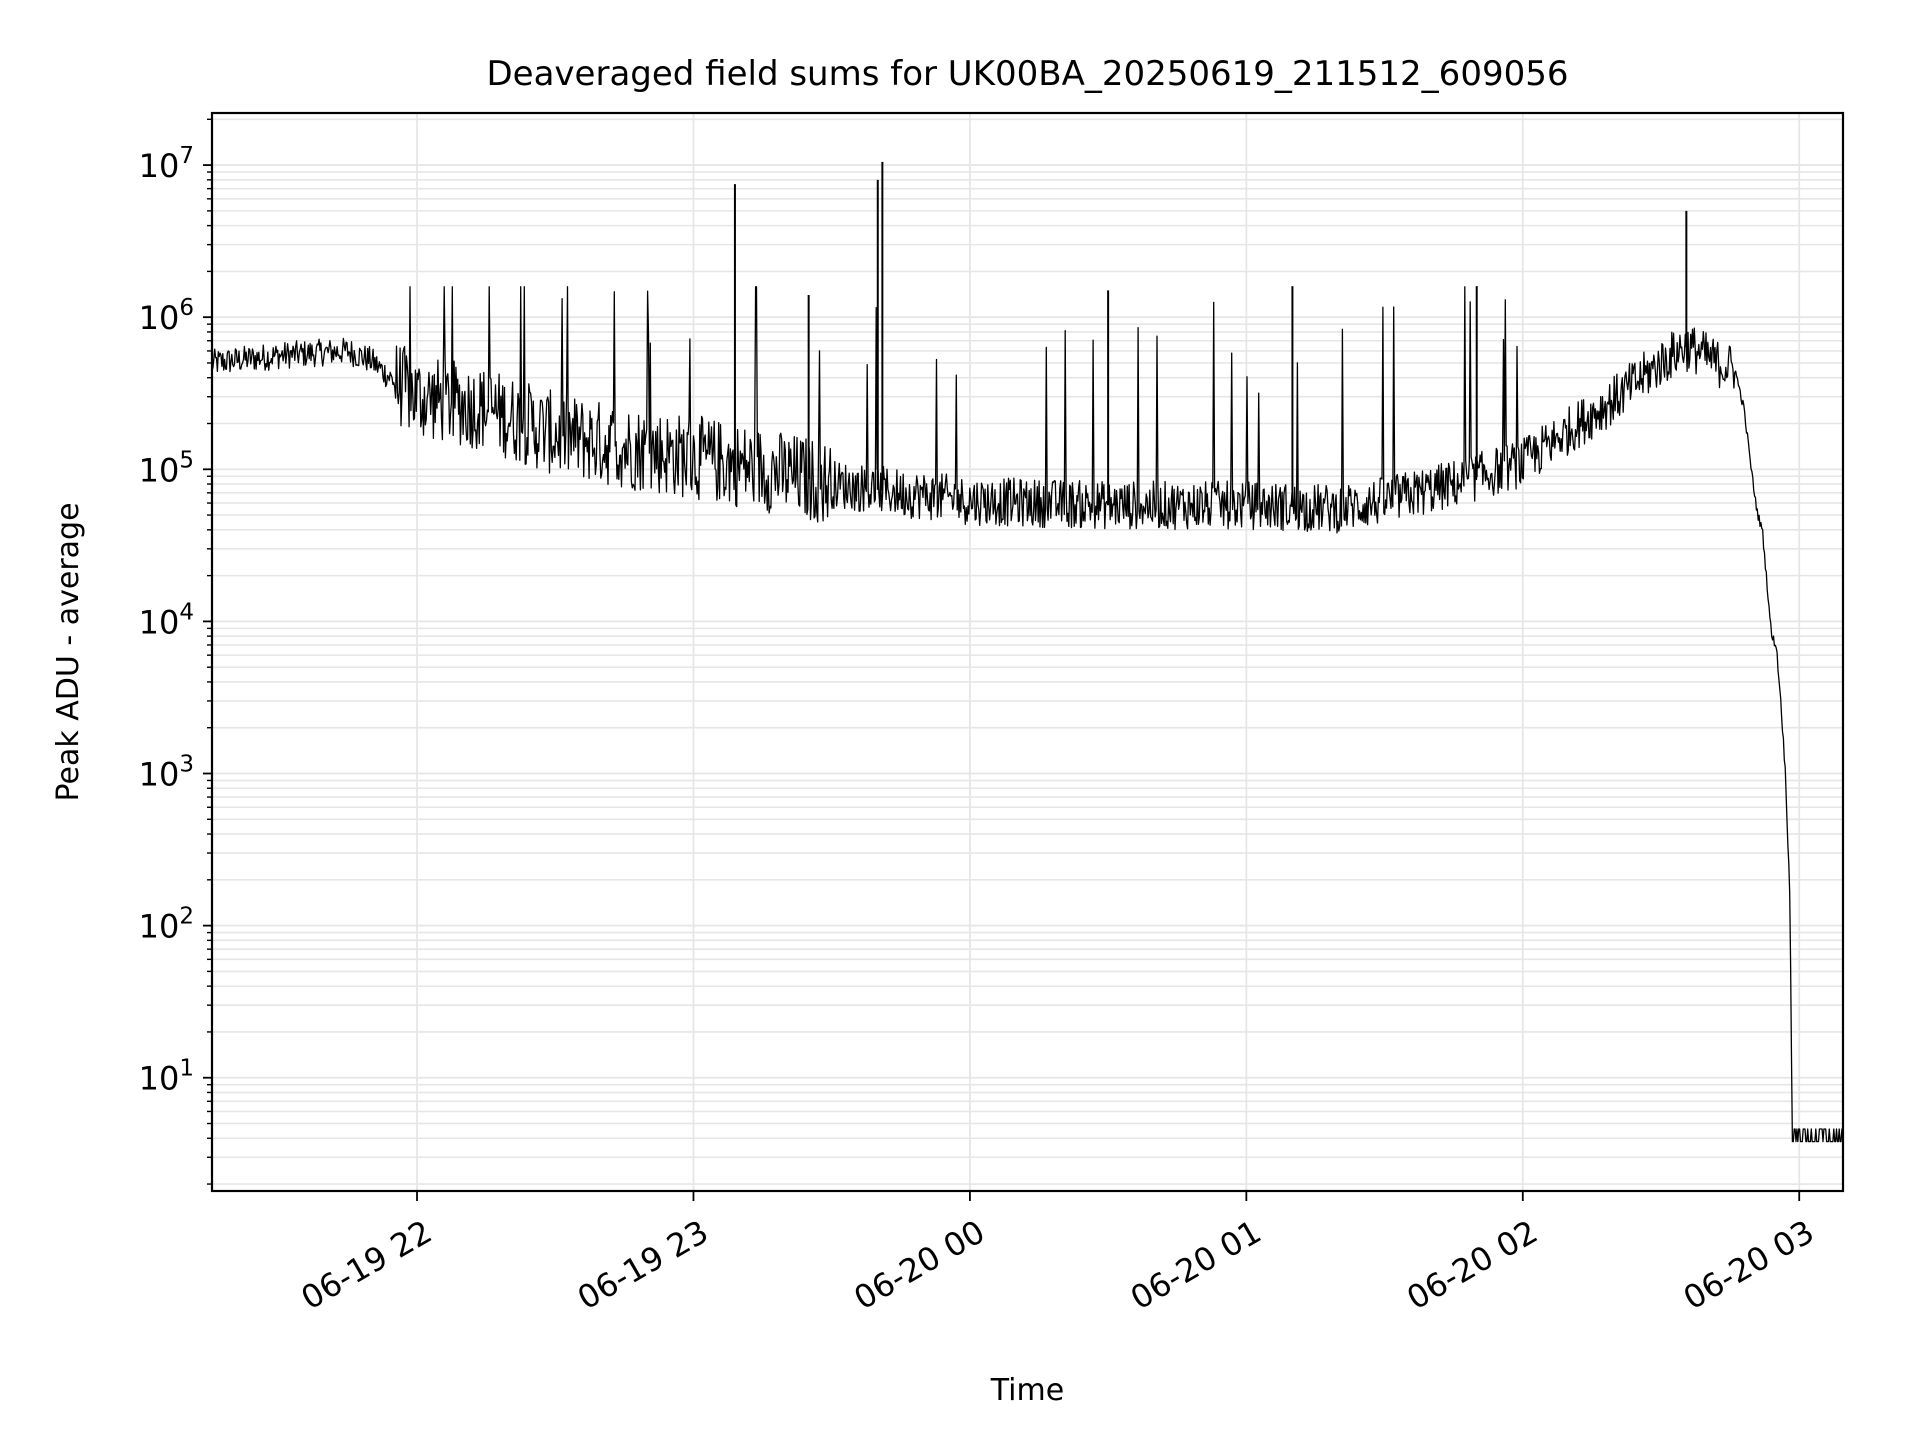  I want to click on y-tick-label: 10¹, so click(166, 1077).